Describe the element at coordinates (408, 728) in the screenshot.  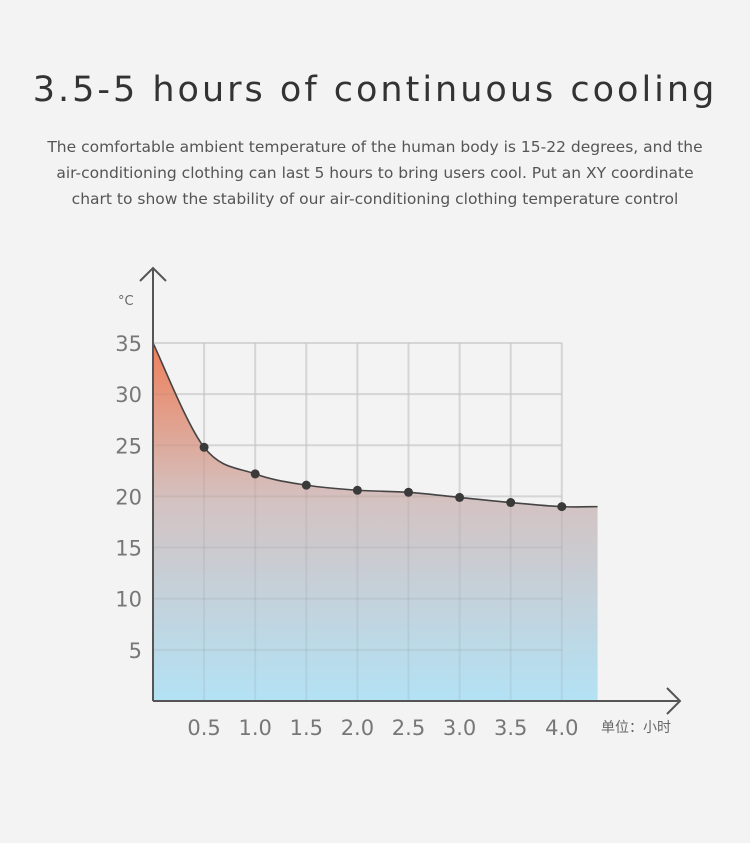
I see `x-tick-label: 2.5` at that location.